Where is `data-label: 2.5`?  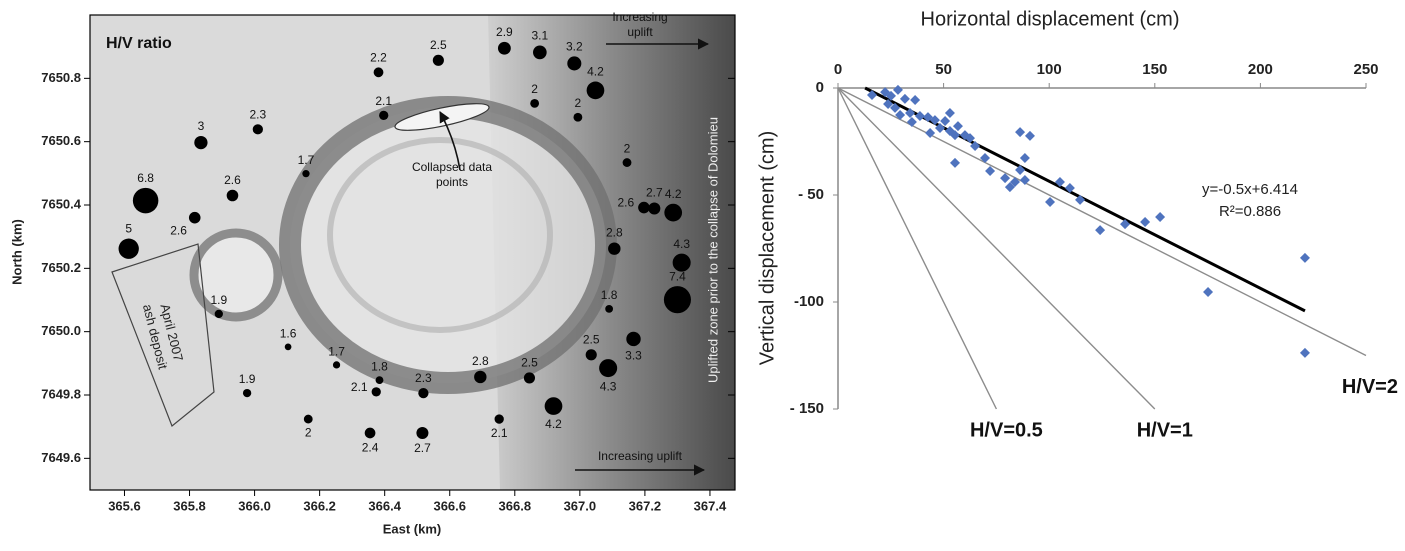
data-label: 2.5 is located at coordinates (591, 339).